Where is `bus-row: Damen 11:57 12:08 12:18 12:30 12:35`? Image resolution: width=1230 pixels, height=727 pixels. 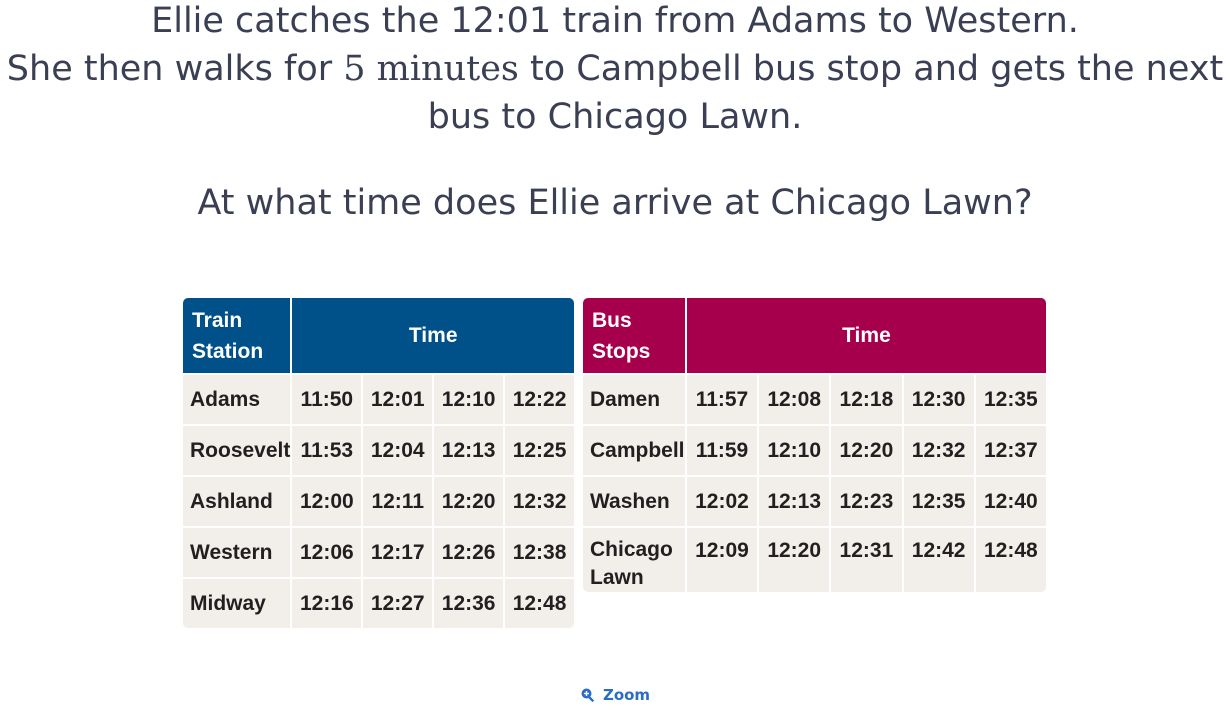
bus-row: Damen 11:57 12:08 12:18 12:30 12:35 is located at coordinates (814, 398).